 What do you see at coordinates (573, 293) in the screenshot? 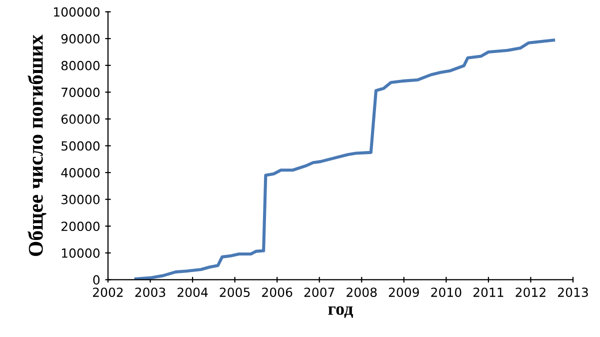
I see `x-tick-label: 2013` at bounding box center [573, 293].